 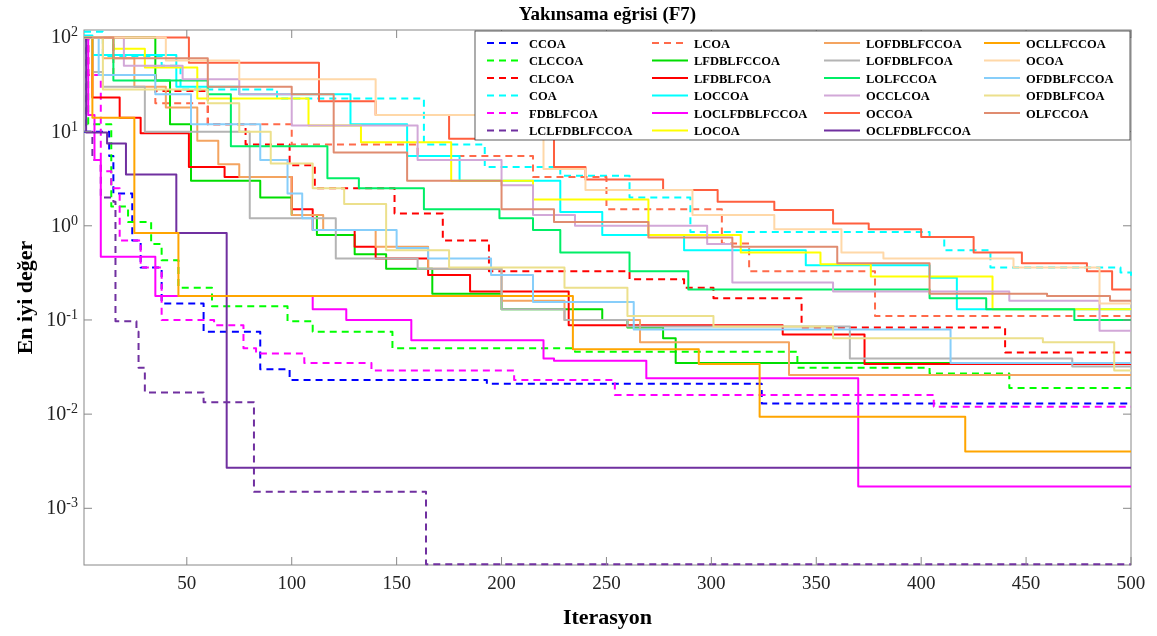 I want to click on x-axis-title: Iterasyon, so click(x=607, y=616).